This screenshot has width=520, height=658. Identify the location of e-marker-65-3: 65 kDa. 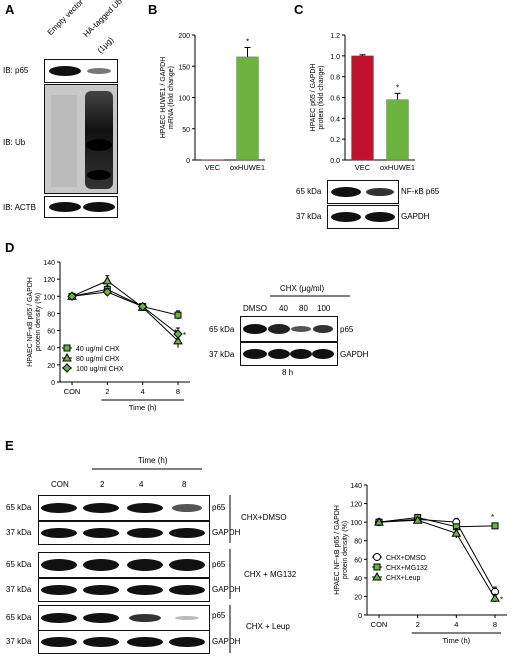
(19, 617).